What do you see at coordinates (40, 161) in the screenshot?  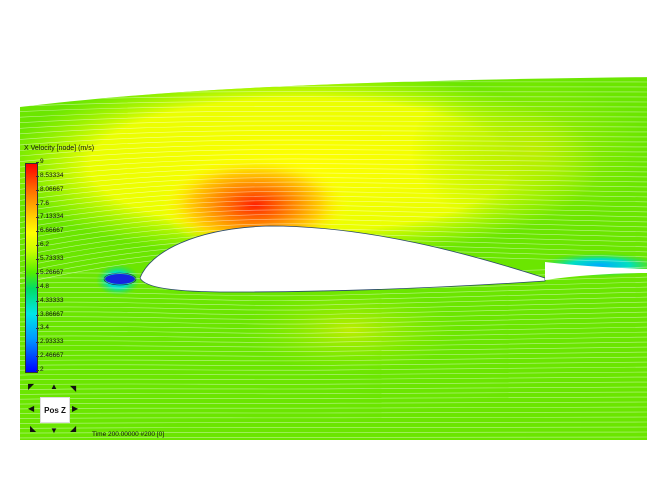 I see `legend-tick-label: 9` at bounding box center [40, 161].